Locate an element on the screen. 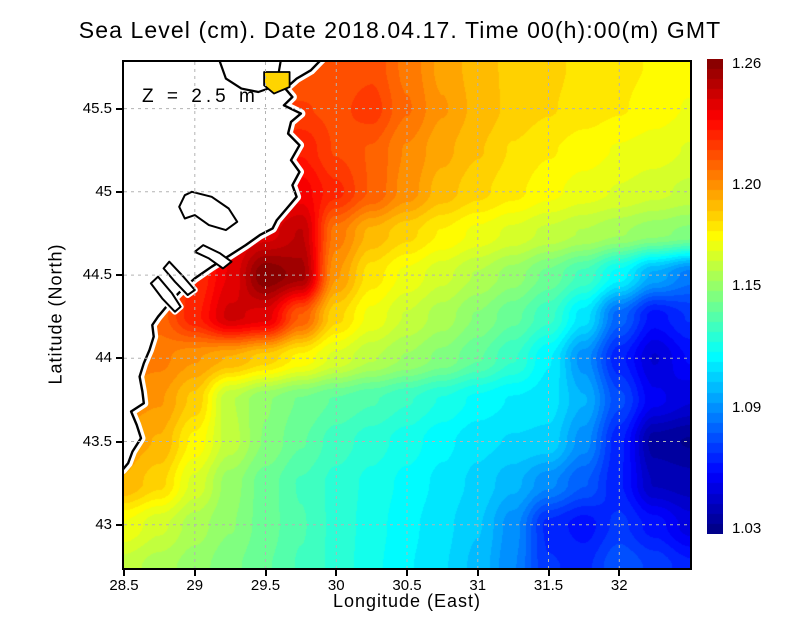 The image size is (800, 618). colorbar is located at coordinates (715, 296).